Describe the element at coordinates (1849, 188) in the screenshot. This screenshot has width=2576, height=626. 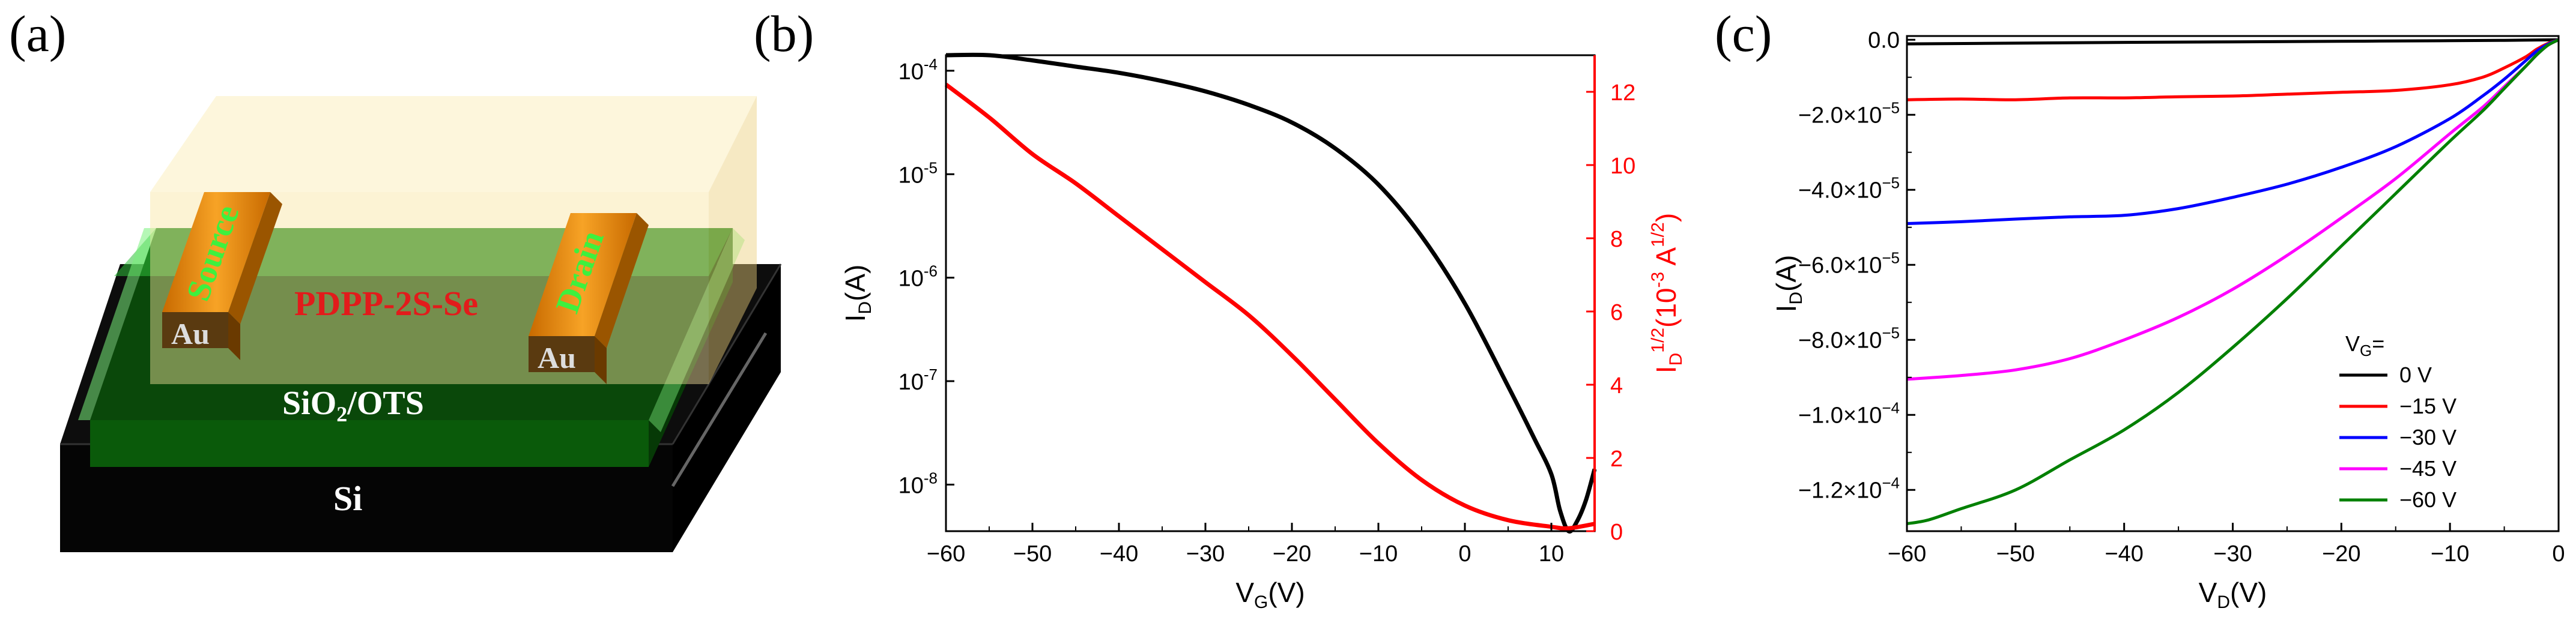
I see `y-tick-label: −4.0×10⁻⁵` at that location.